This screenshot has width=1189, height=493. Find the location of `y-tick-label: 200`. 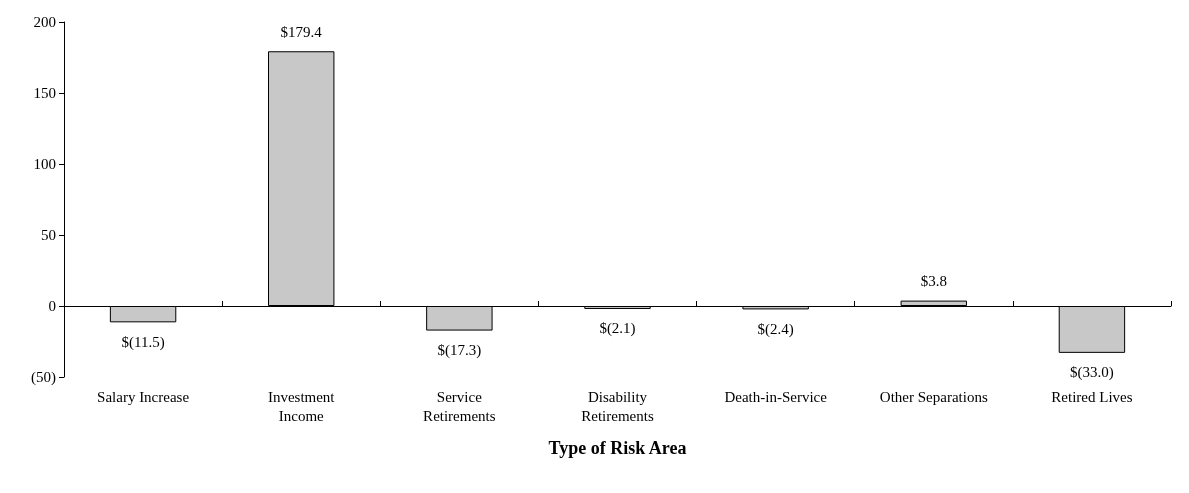

y-tick-label: 200 is located at coordinates (44, 22).